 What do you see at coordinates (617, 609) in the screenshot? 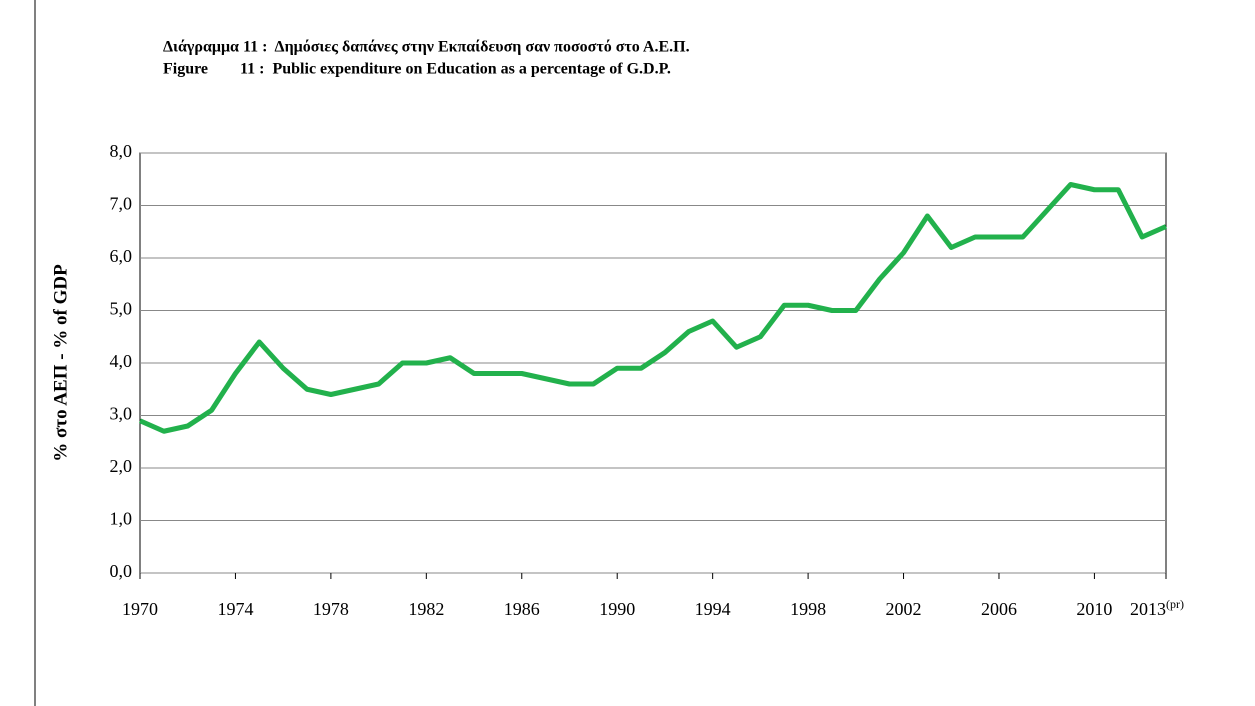
I see `x-tick-label: 1990` at bounding box center [617, 609].